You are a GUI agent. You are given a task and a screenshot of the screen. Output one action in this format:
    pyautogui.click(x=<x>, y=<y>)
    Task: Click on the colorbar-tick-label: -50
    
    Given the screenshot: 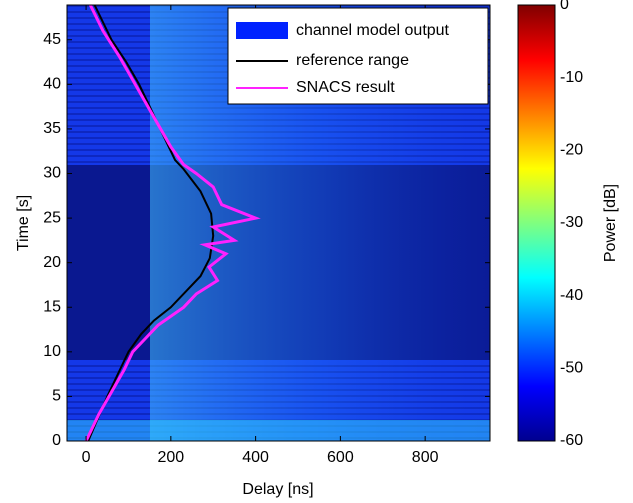 What is the action you would take?
    pyautogui.click(x=571, y=368)
    